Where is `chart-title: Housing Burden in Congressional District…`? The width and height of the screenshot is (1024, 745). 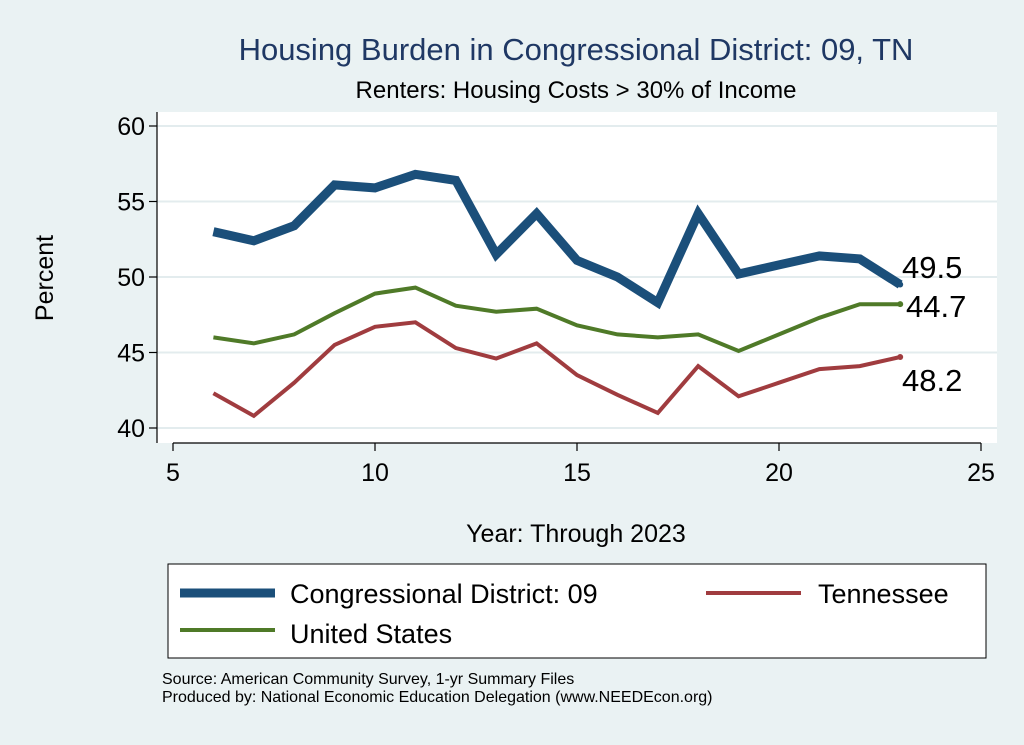 chart-title: Housing Burden in Congressional District… is located at coordinates (576, 49).